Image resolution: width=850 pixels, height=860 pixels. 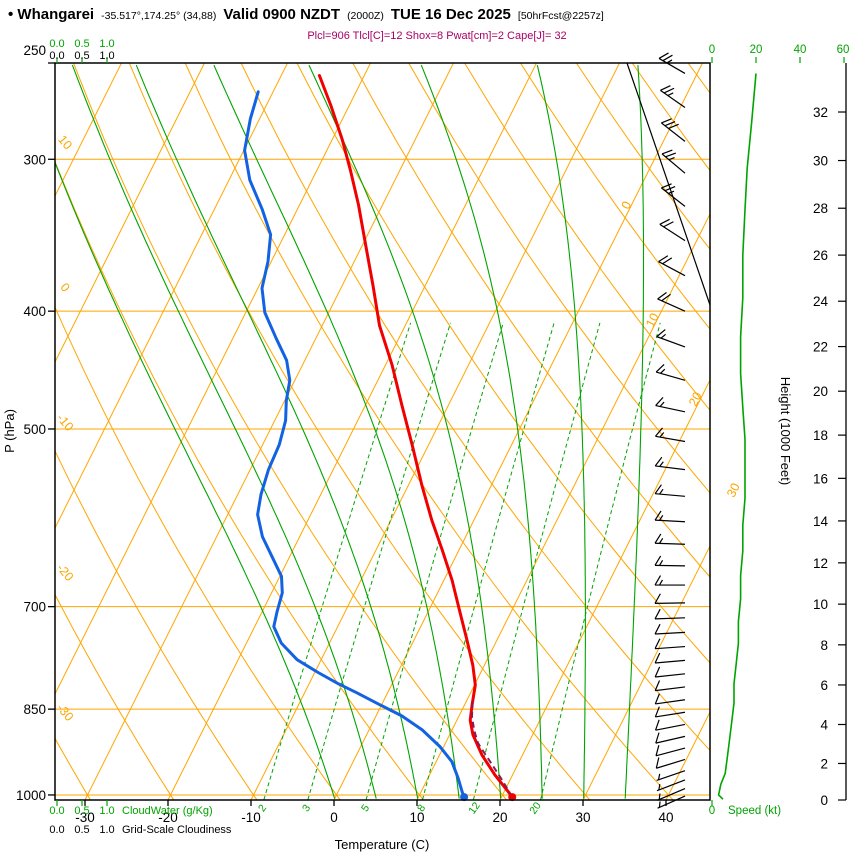 What do you see at coordinates (820, 208) in the screenshot?
I see `svg-text: 28` at bounding box center [820, 208].